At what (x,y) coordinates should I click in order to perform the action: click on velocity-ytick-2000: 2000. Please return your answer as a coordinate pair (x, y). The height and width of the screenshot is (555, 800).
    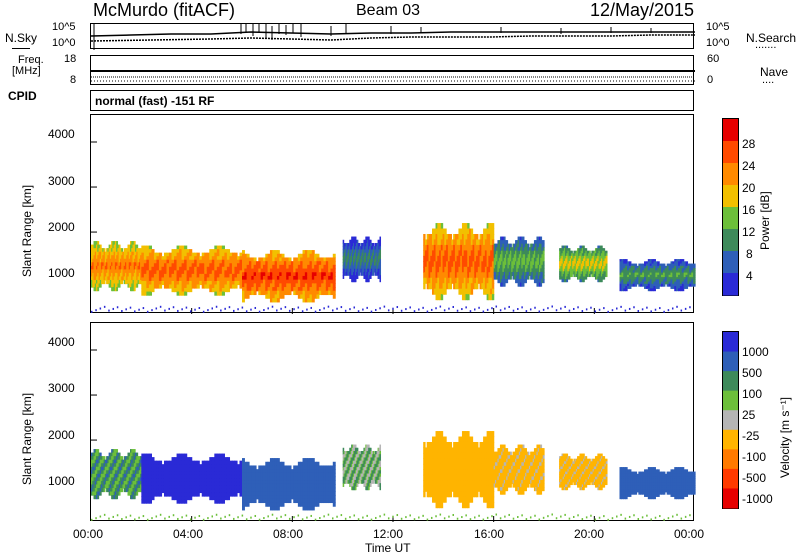
    Looking at the image, I should click on (61, 435).